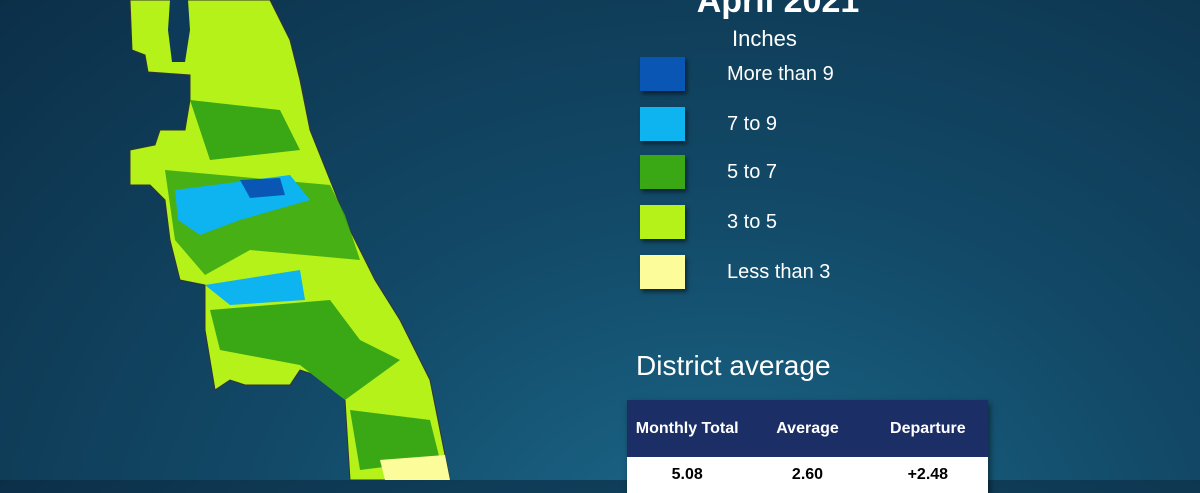 Image resolution: width=1200 pixels, height=493 pixels. What do you see at coordinates (687, 428) in the screenshot?
I see `column-header: Monthly Total` at bounding box center [687, 428].